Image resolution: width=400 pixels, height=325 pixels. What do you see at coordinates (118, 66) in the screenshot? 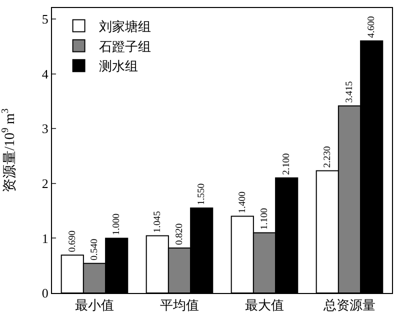
I see `legend-label: 测水组` at bounding box center [118, 66].